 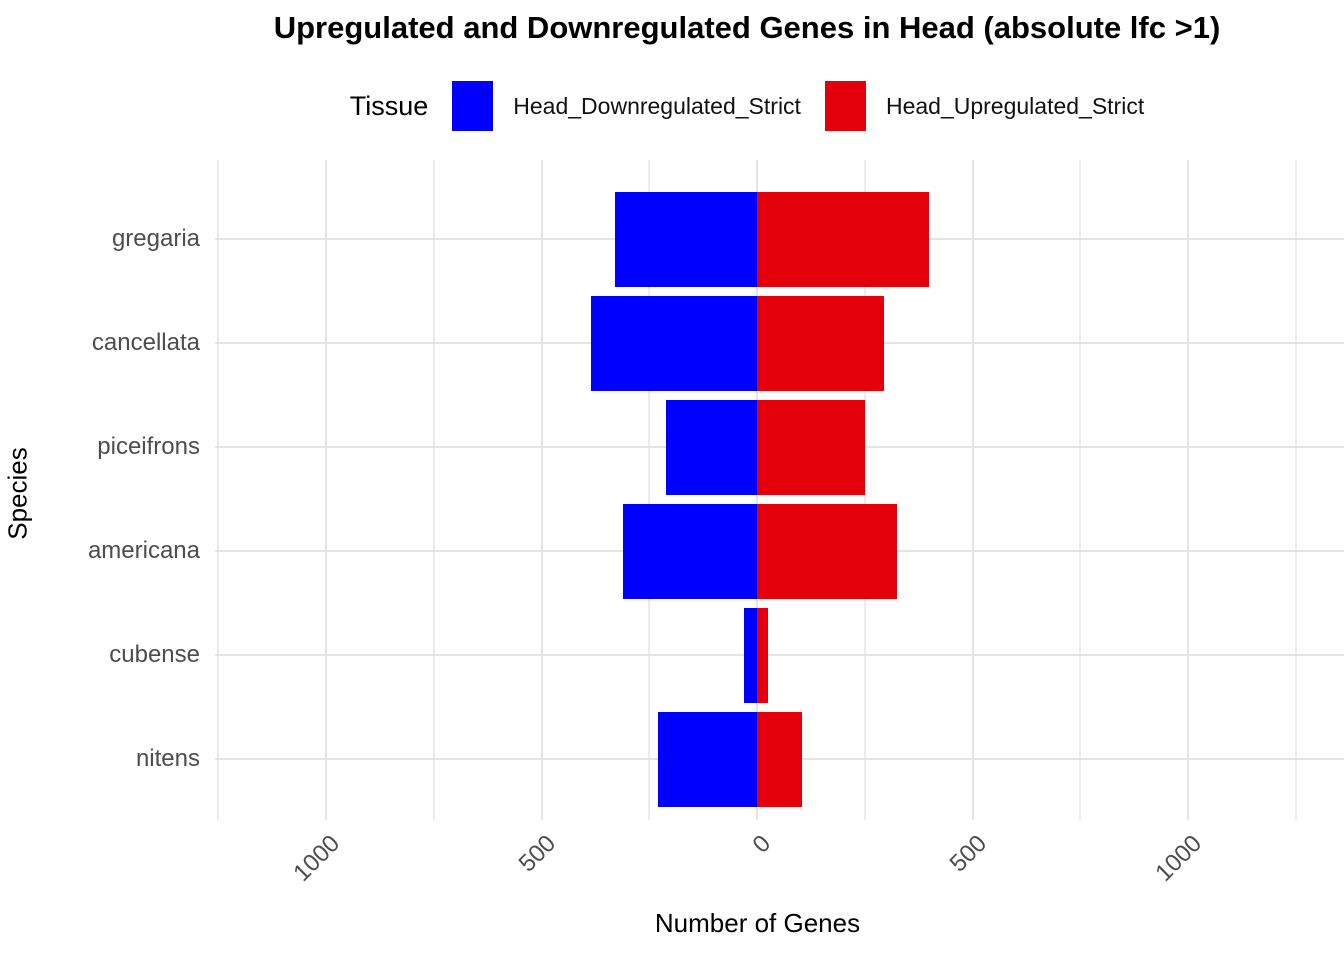 What do you see at coordinates (1015, 105) in the screenshot?
I see `legend-label-upregulated: Head_Upregulated_Strict` at bounding box center [1015, 105].